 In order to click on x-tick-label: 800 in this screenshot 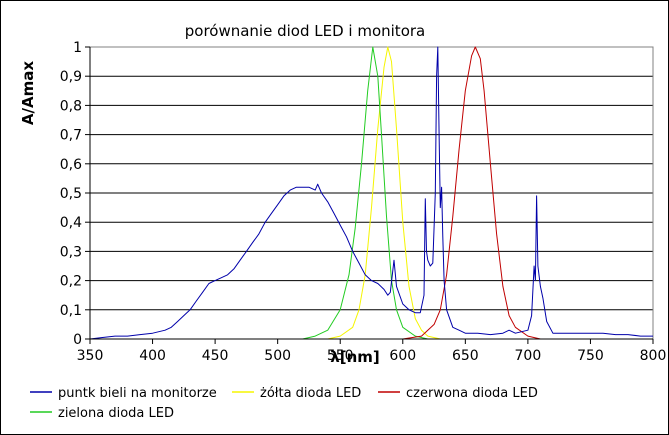, I will do `click(653, 356)`.